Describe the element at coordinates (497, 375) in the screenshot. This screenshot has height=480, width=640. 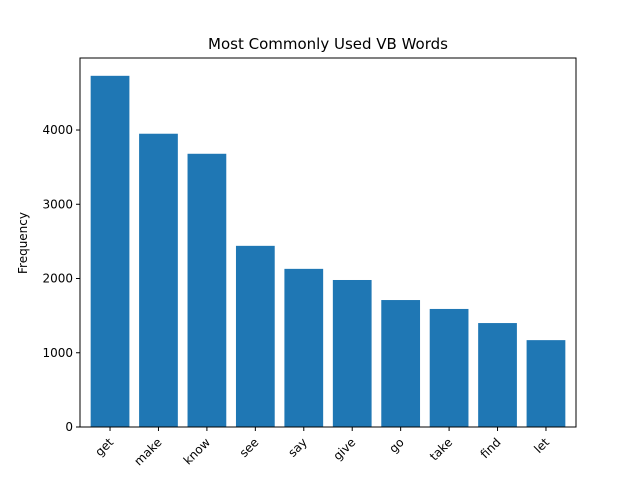
I see `bar-find` at that location.